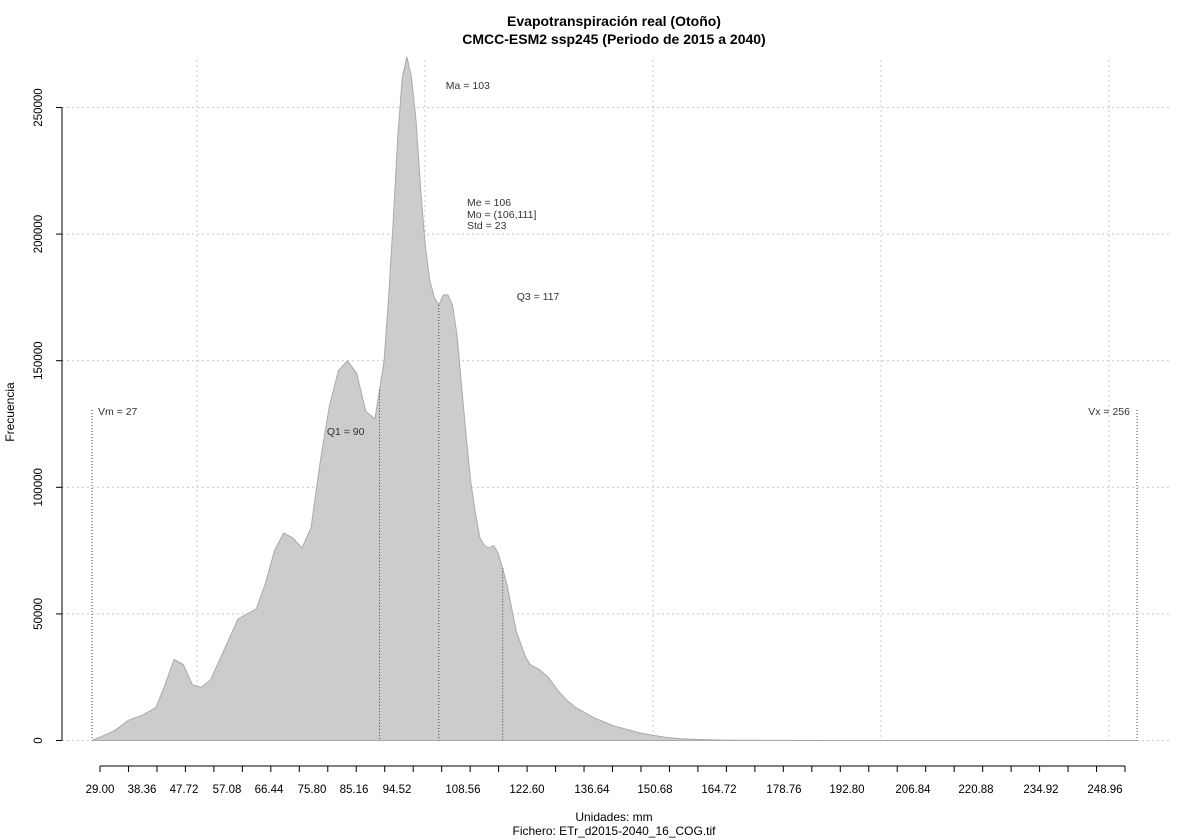  I want to click on marker-label-ma: Ma = 103, so click(468, 86).